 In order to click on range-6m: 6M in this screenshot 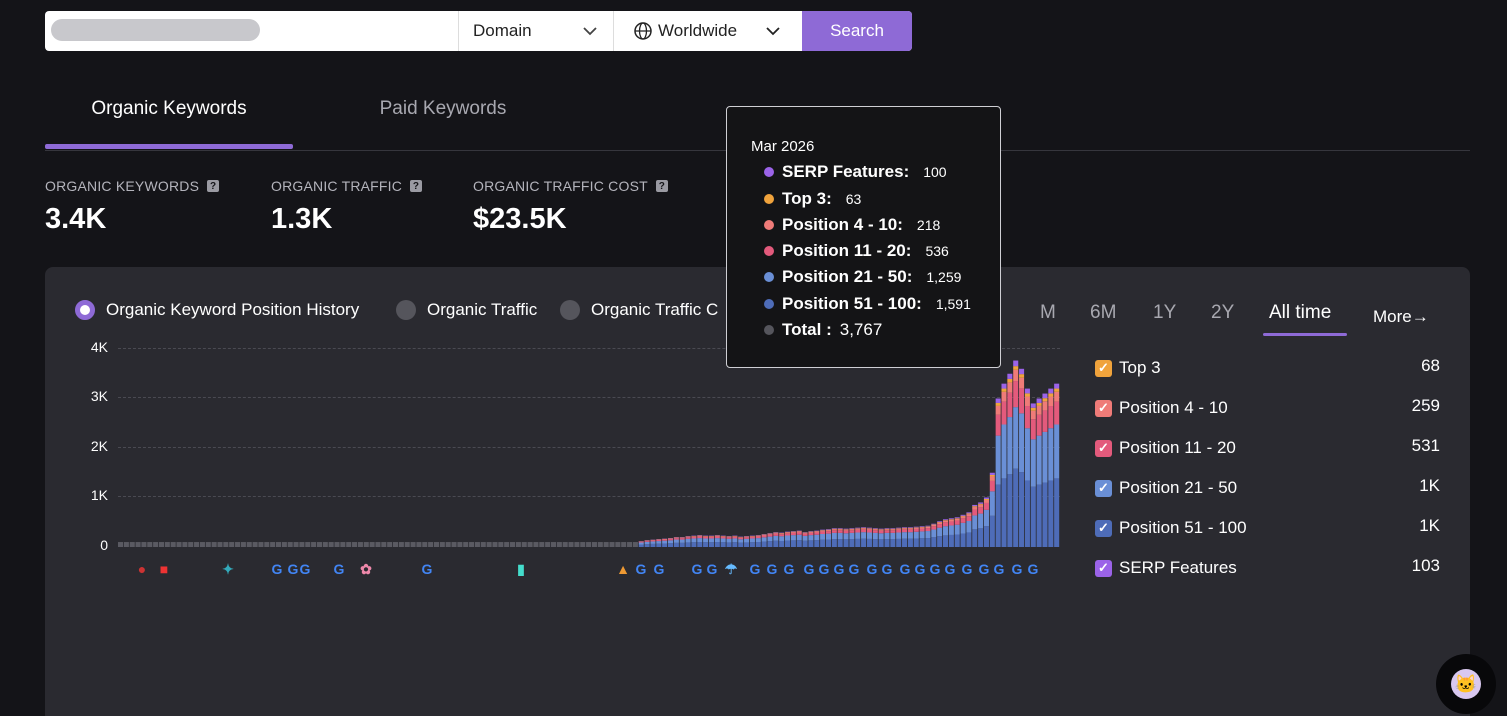, I will do `click(1103, 312)`.